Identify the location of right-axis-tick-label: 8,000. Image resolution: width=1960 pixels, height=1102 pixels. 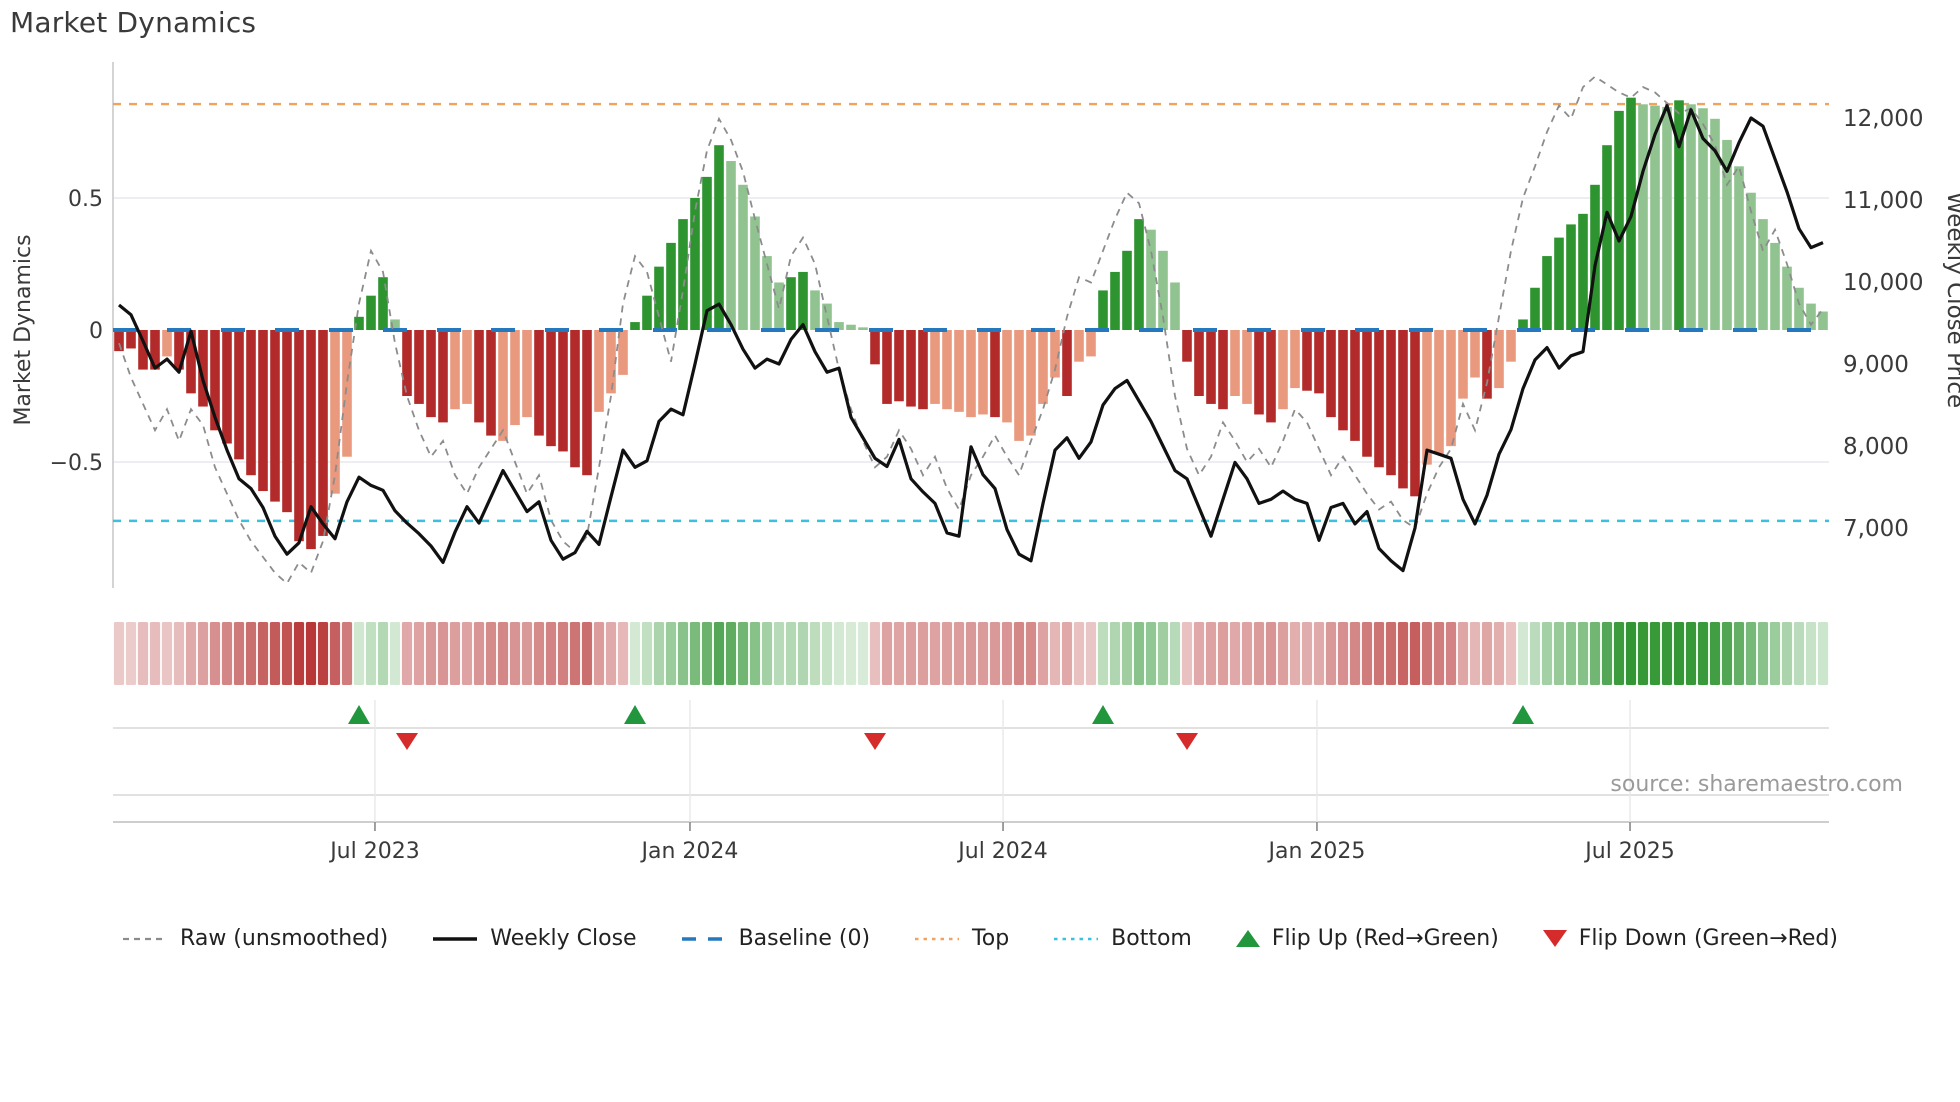
(1876, 447).